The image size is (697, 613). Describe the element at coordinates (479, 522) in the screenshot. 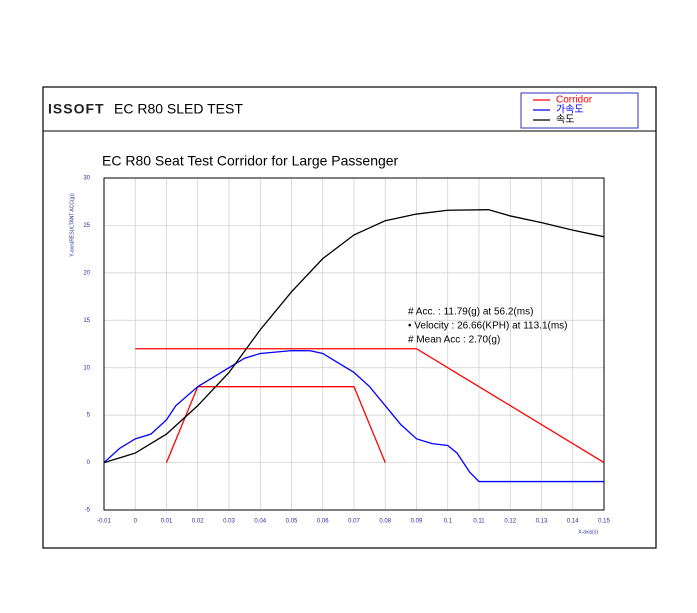

I see `x-tick-label: 0.11` at that location.